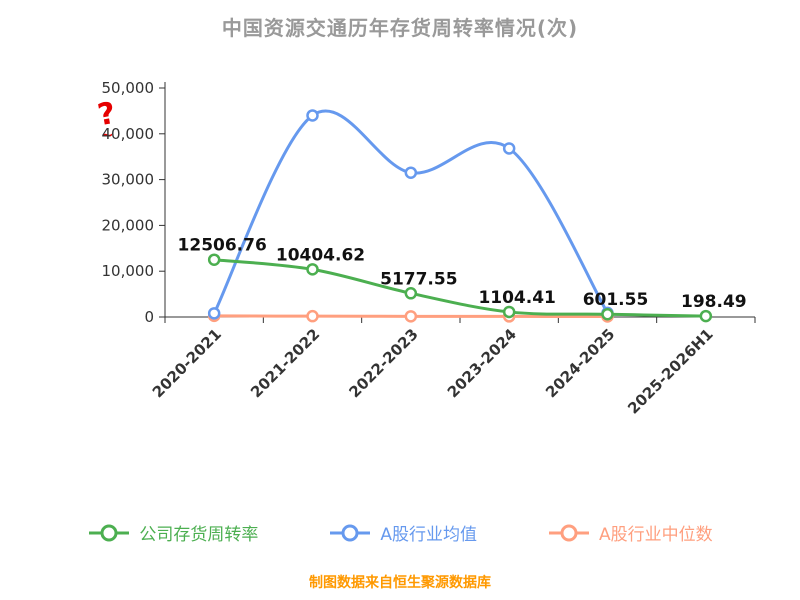 This screenshot has width=800, height=600. Describe the element at coordinates (418, 279) in the screenshot. I see `svg-text: 5177.55` at that location.